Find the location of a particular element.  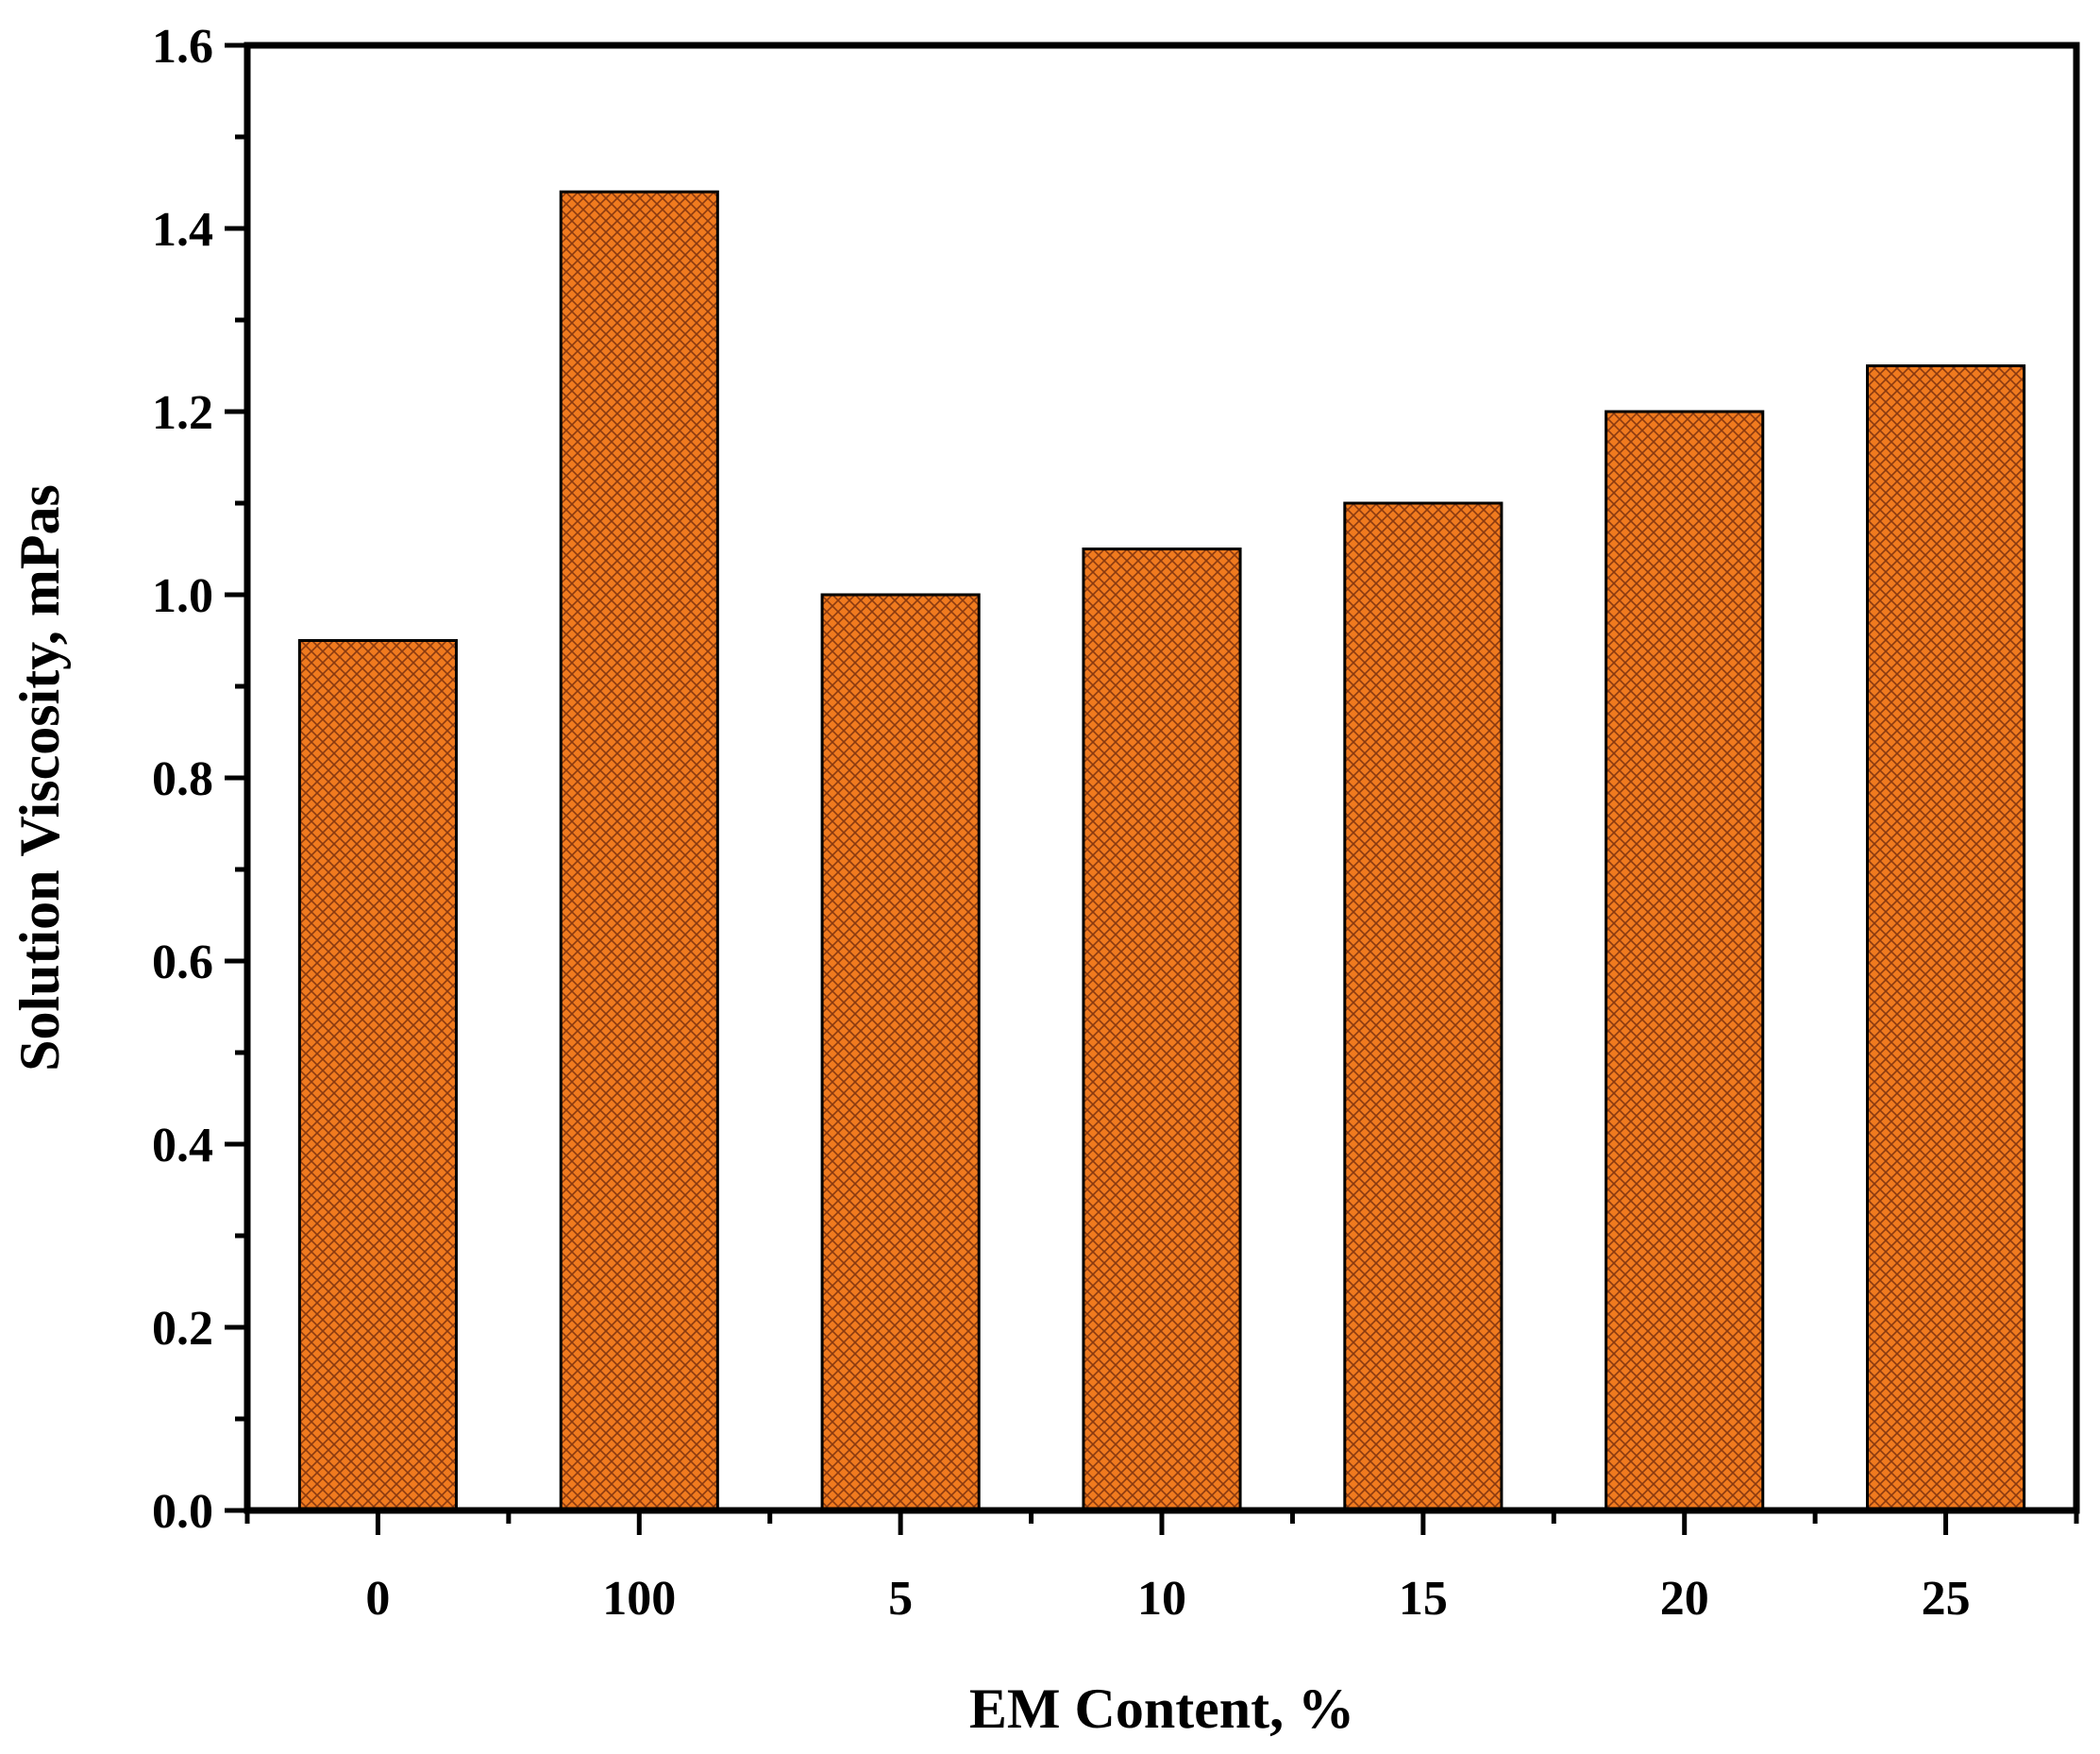

y-axis-title: Solution Viscosity, mPas is located at coordinates (39, 778).